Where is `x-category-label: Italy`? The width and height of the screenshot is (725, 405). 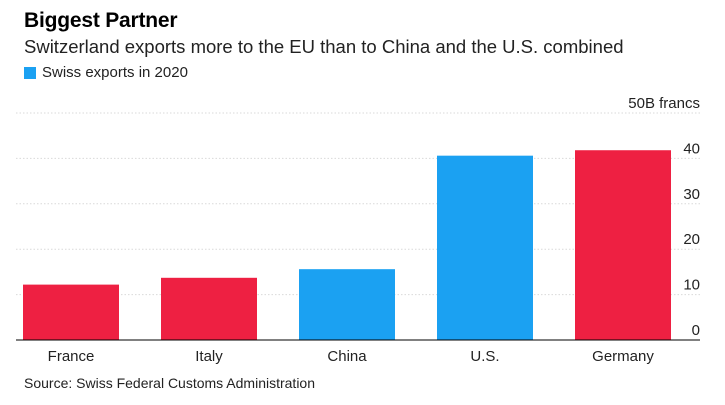
x-category-label: Italy is located at coordinates (209, 356).